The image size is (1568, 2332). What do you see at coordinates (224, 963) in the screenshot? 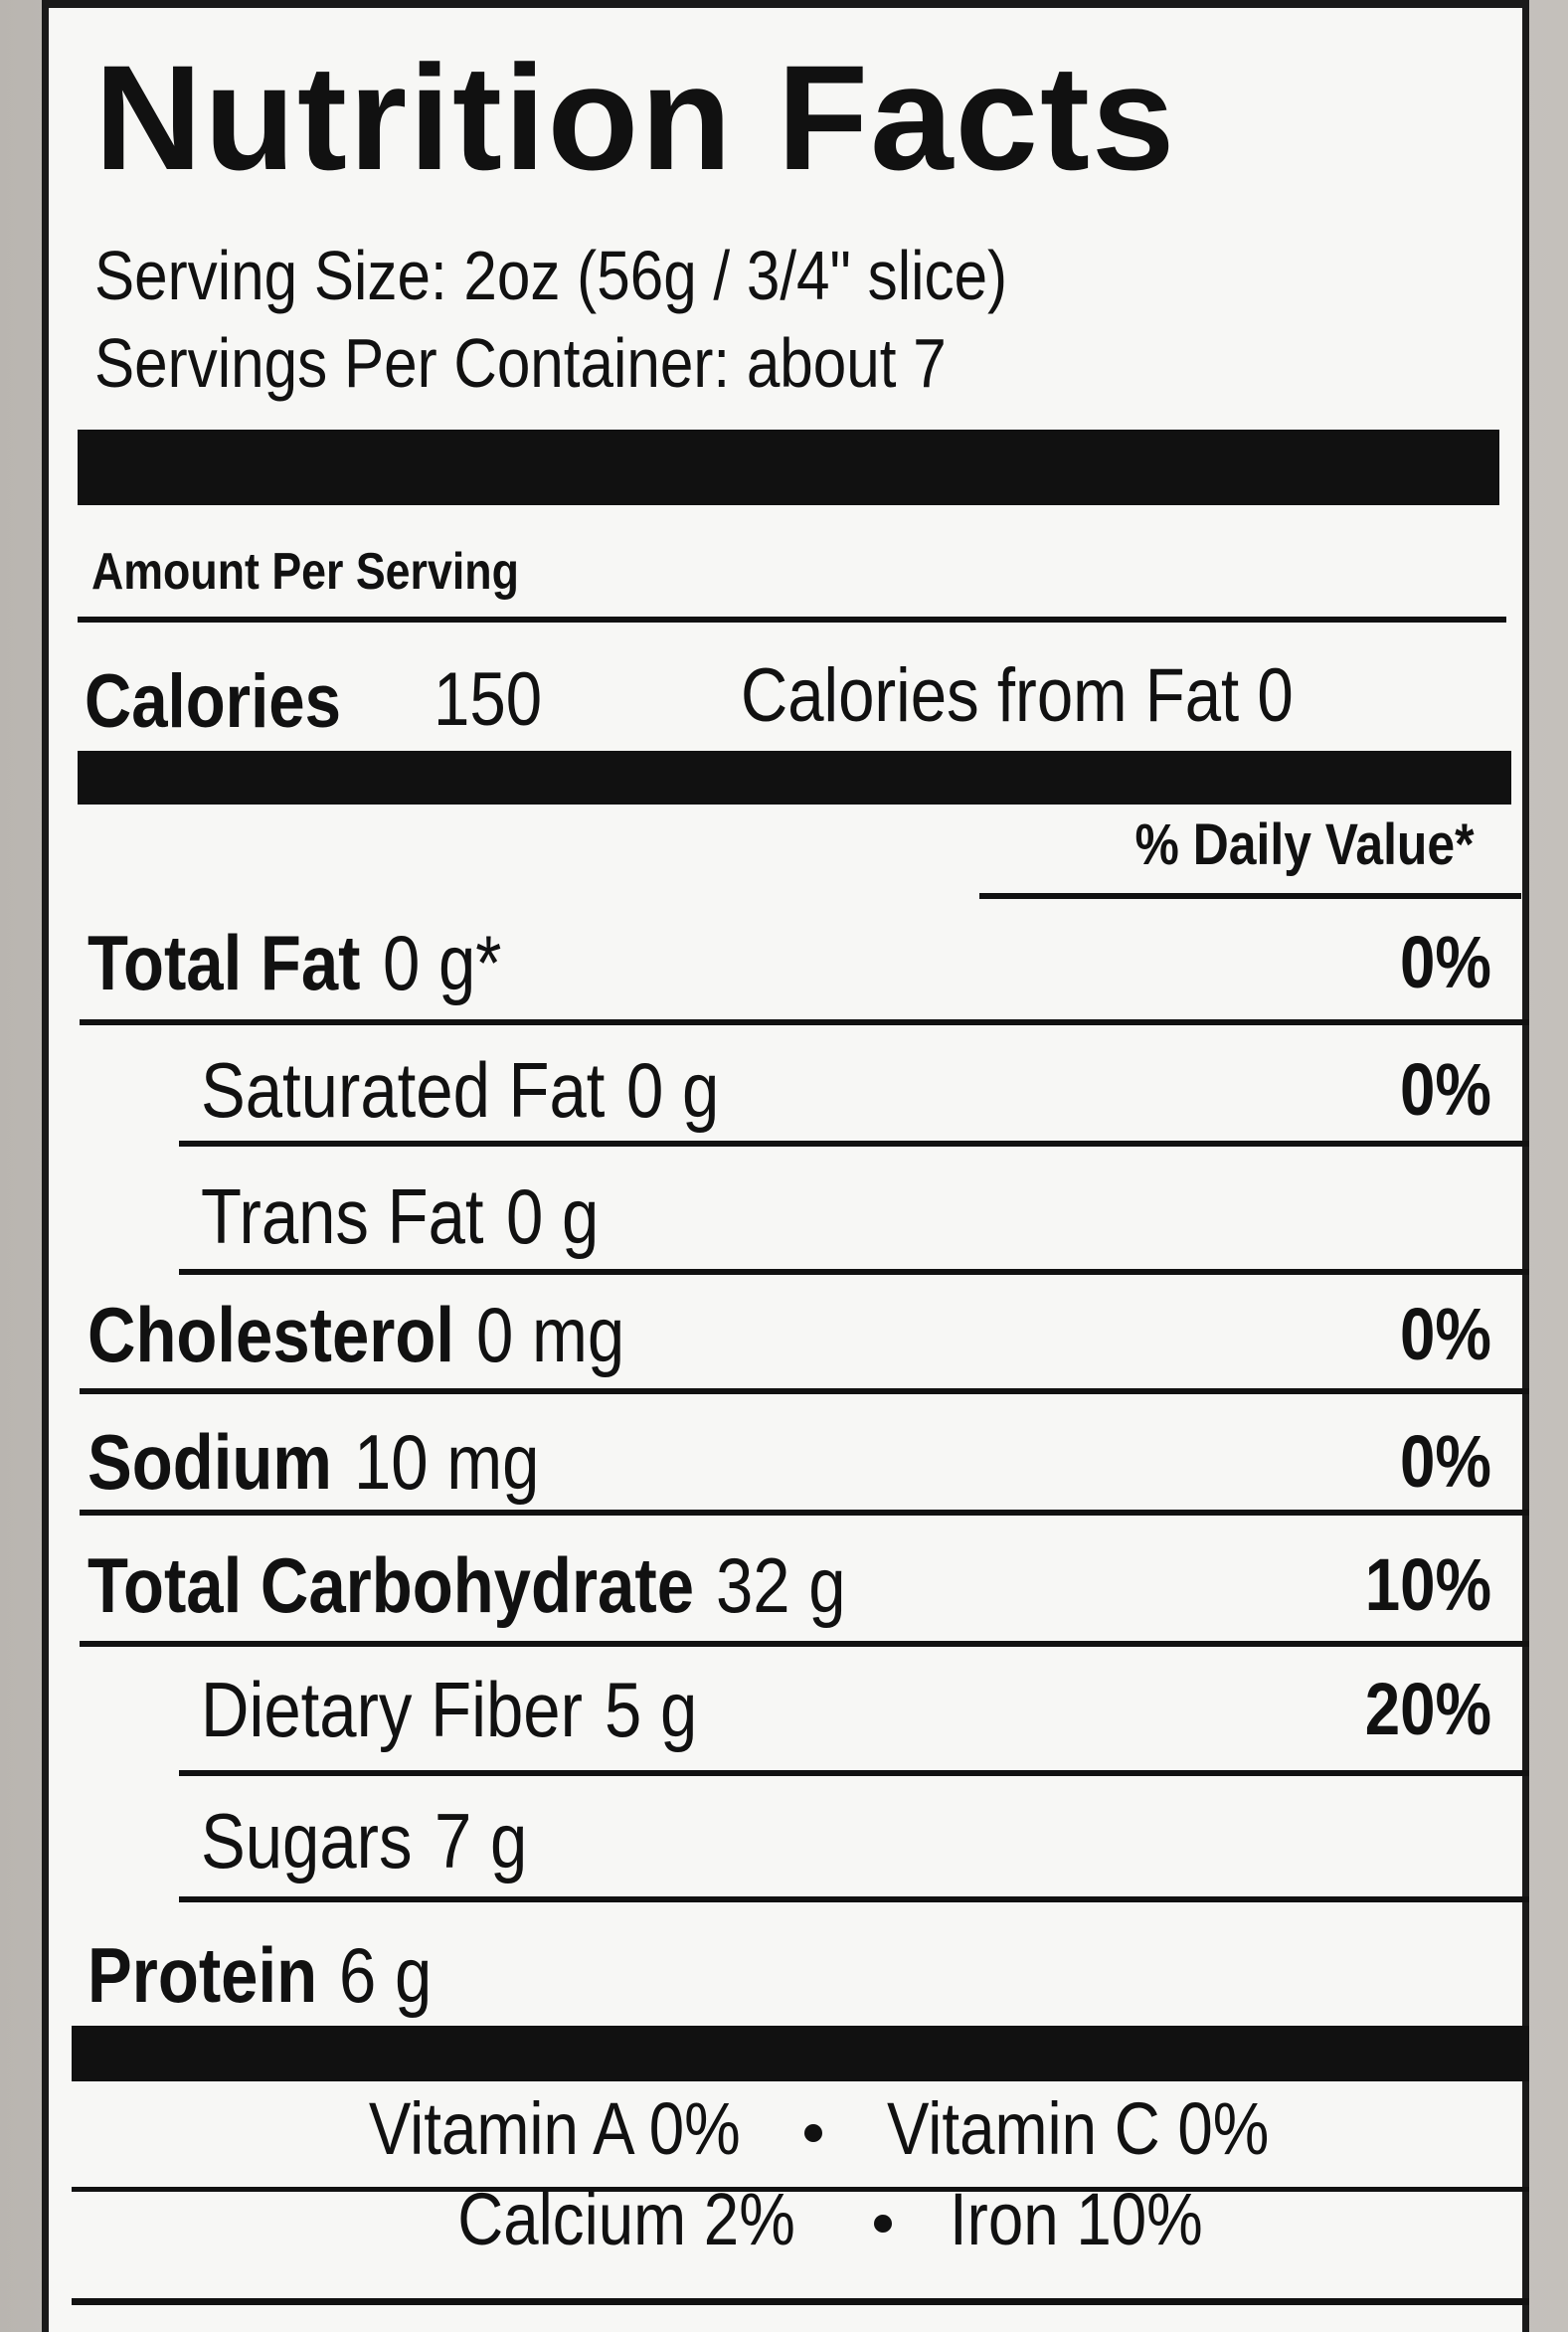
I see `nutrient-name: Total Fat` at bounding box center [224, 963].